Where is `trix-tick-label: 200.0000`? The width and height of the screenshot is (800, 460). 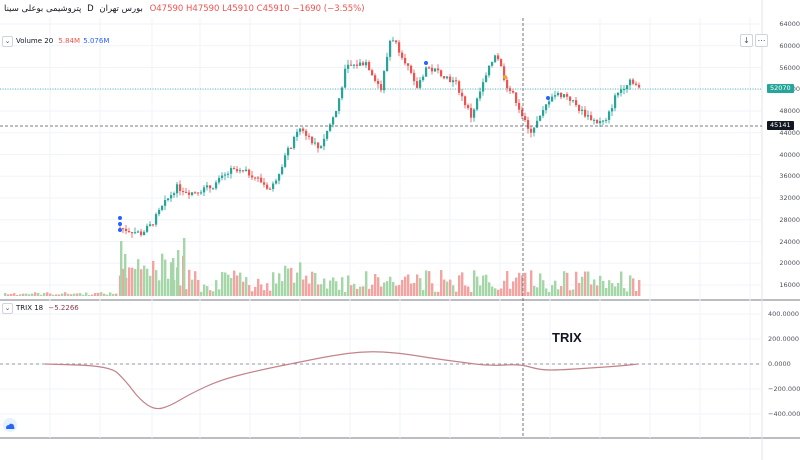
trix-tick-label: 200.0000 is located at coordinates (784, 339).